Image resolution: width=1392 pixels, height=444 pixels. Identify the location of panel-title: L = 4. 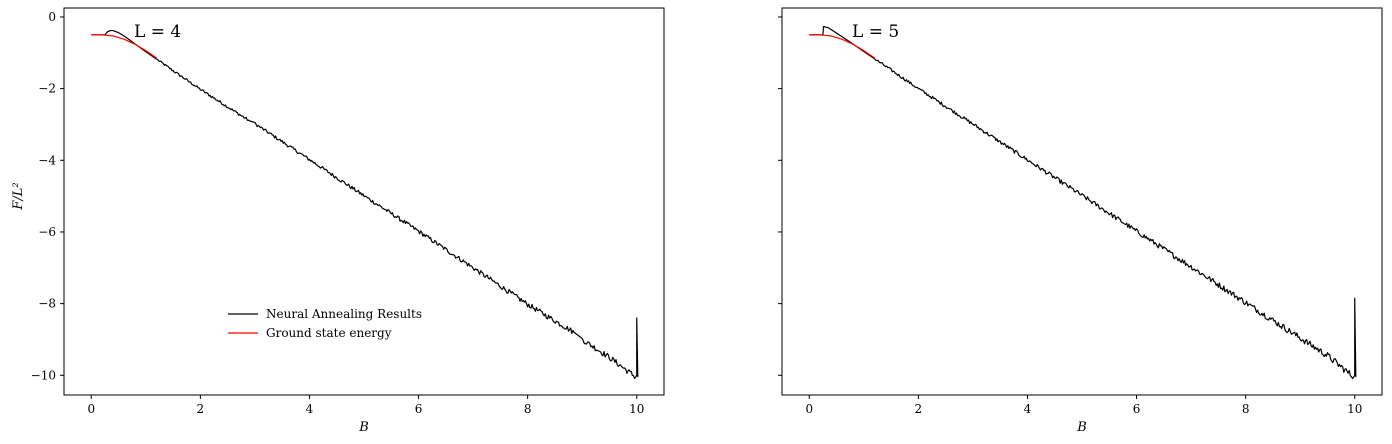
(157, 32).